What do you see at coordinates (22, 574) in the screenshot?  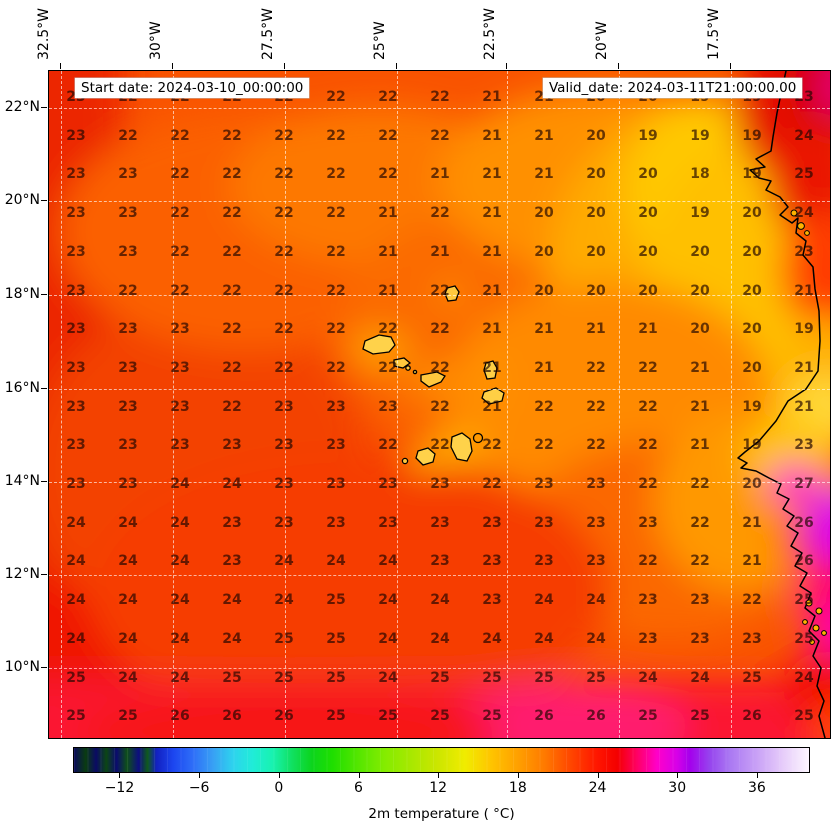 I see `y-axis-tick-label: 12°N` at bounding box center [22, 574].